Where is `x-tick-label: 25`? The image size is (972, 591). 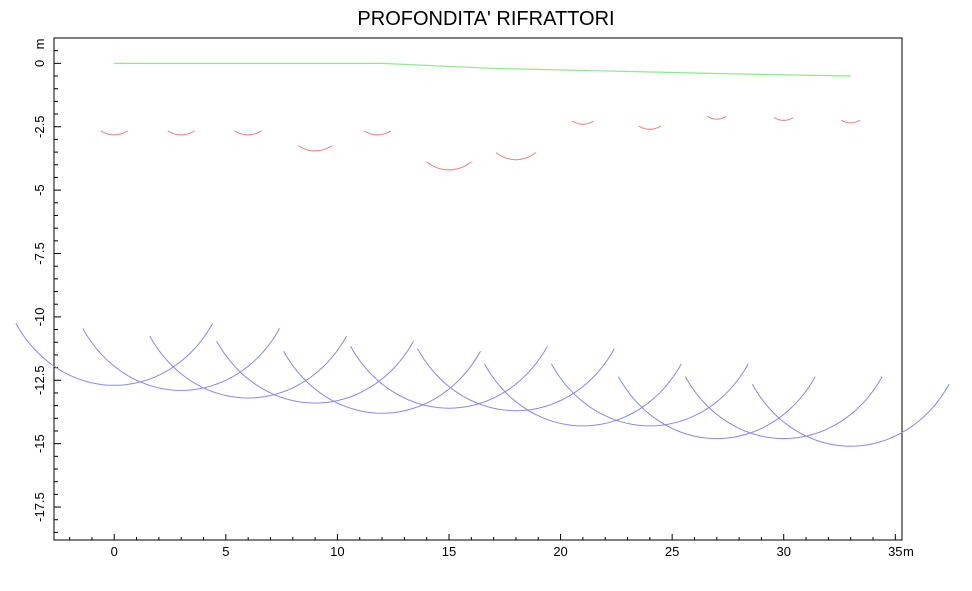
x-tick-label: 25 is located at coordinates (672, 551).